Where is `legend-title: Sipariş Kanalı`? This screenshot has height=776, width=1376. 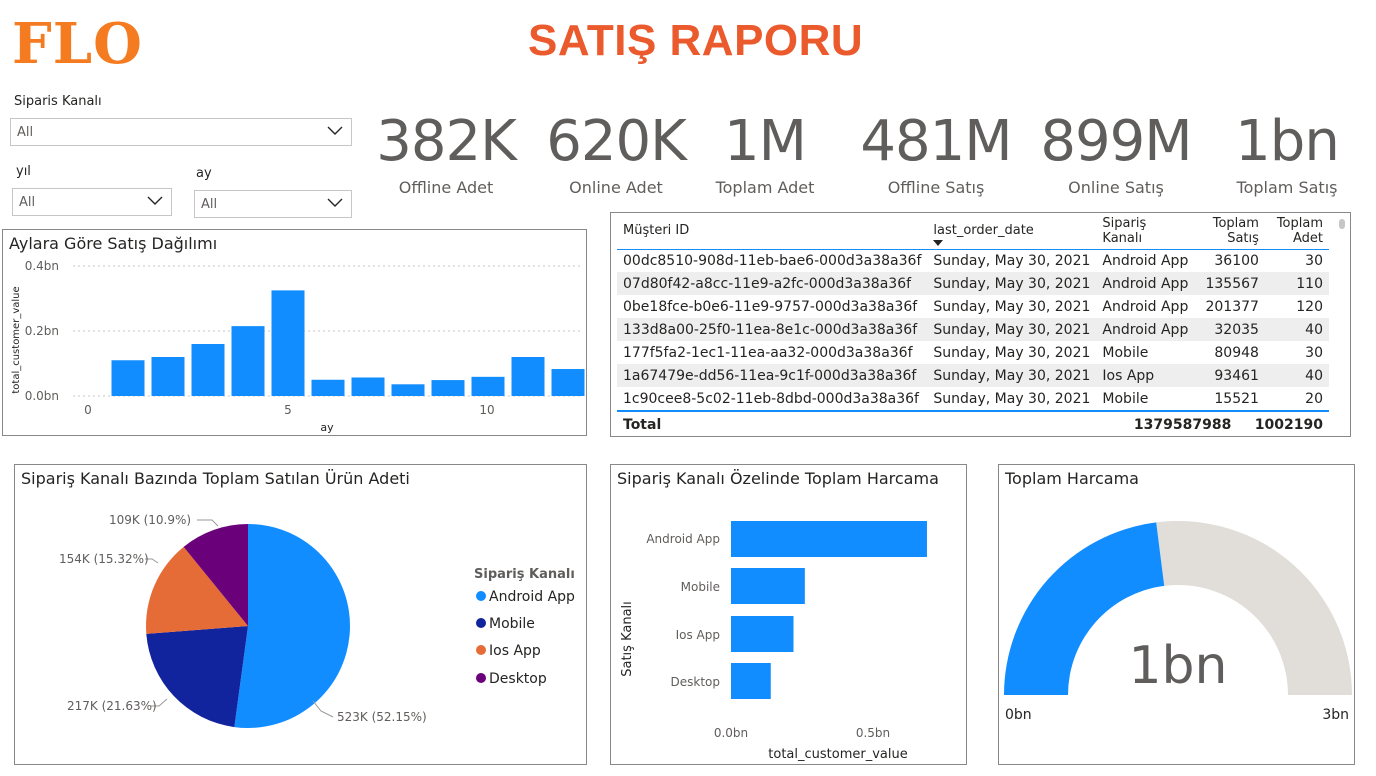
legend-title: Sipariş Kanalı is located at coordinates (524, 574).